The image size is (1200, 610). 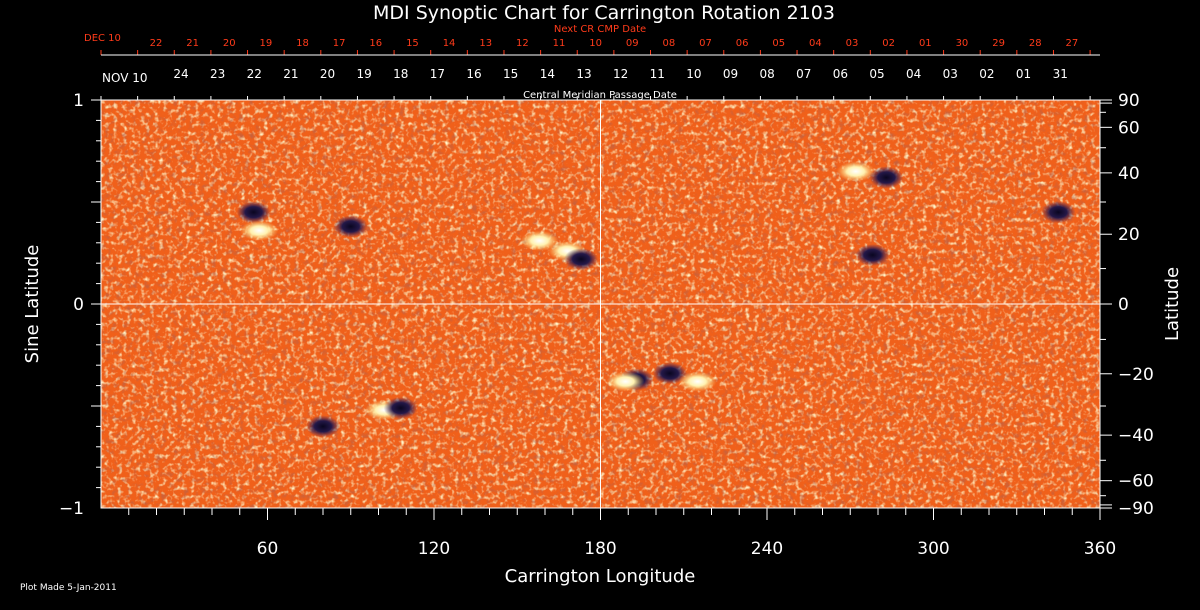 I want to click on cmp-date-label: 09, so click(x=730, y=74).